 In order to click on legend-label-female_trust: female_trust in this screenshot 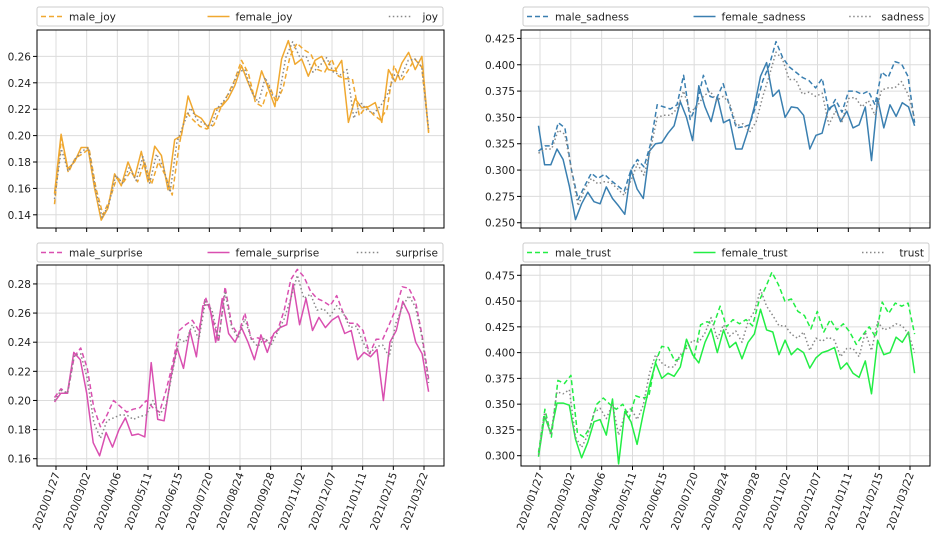, I will do `click(755, 254)`.